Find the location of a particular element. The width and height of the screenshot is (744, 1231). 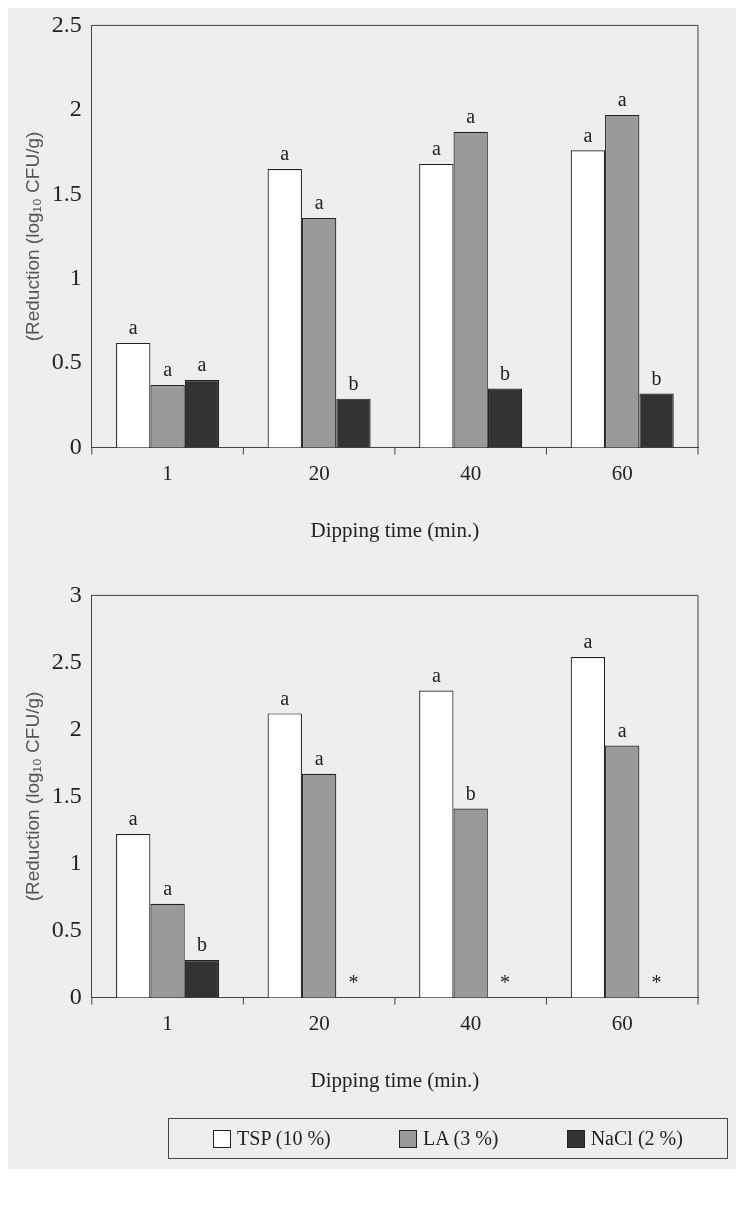

y-tick-label: 3 is located at coordinates (75, 593).